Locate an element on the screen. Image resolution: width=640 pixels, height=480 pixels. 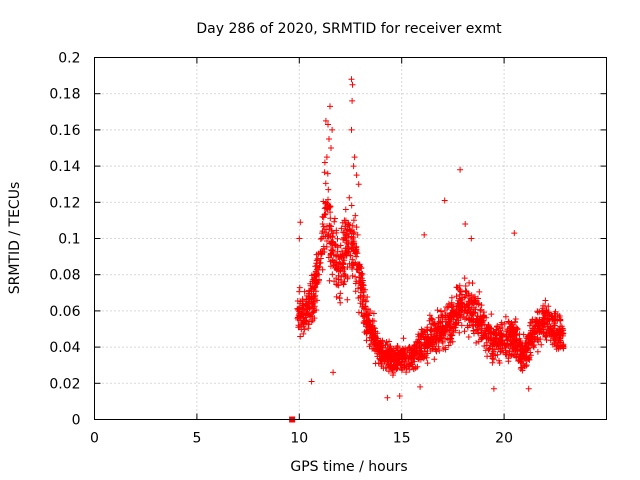
x-tick-label: 20 is located at coordinates (504, 439).